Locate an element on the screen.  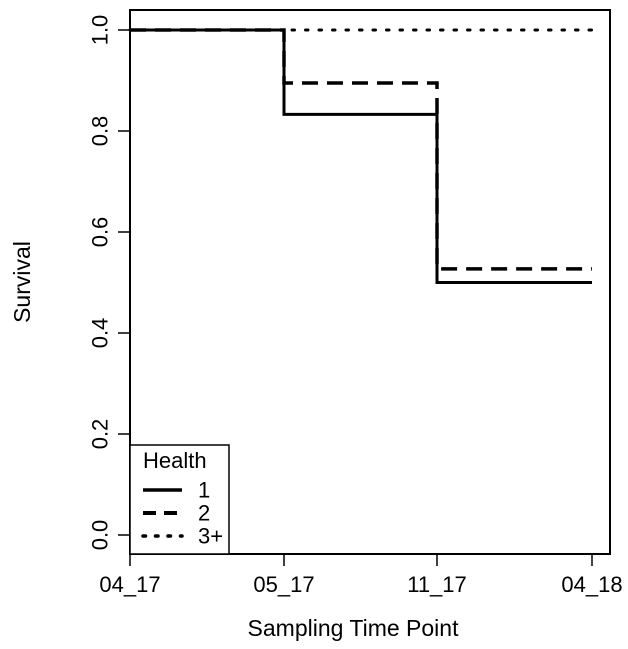
x-tick-label: 04_18 is located at coordinates (591, 584).